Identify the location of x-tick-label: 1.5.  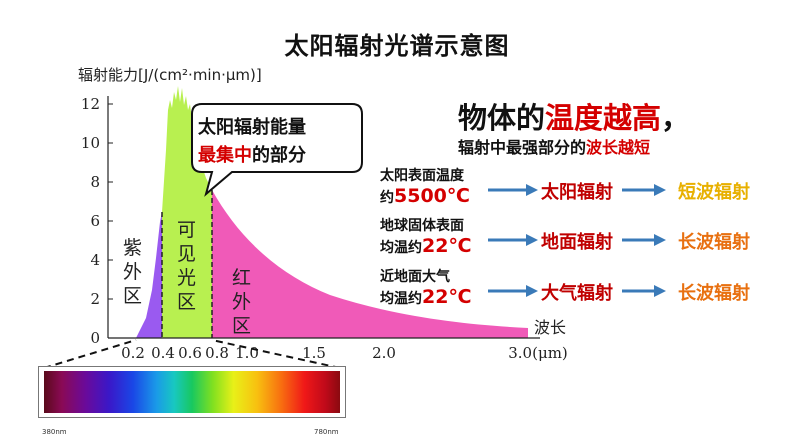
(314, 353).